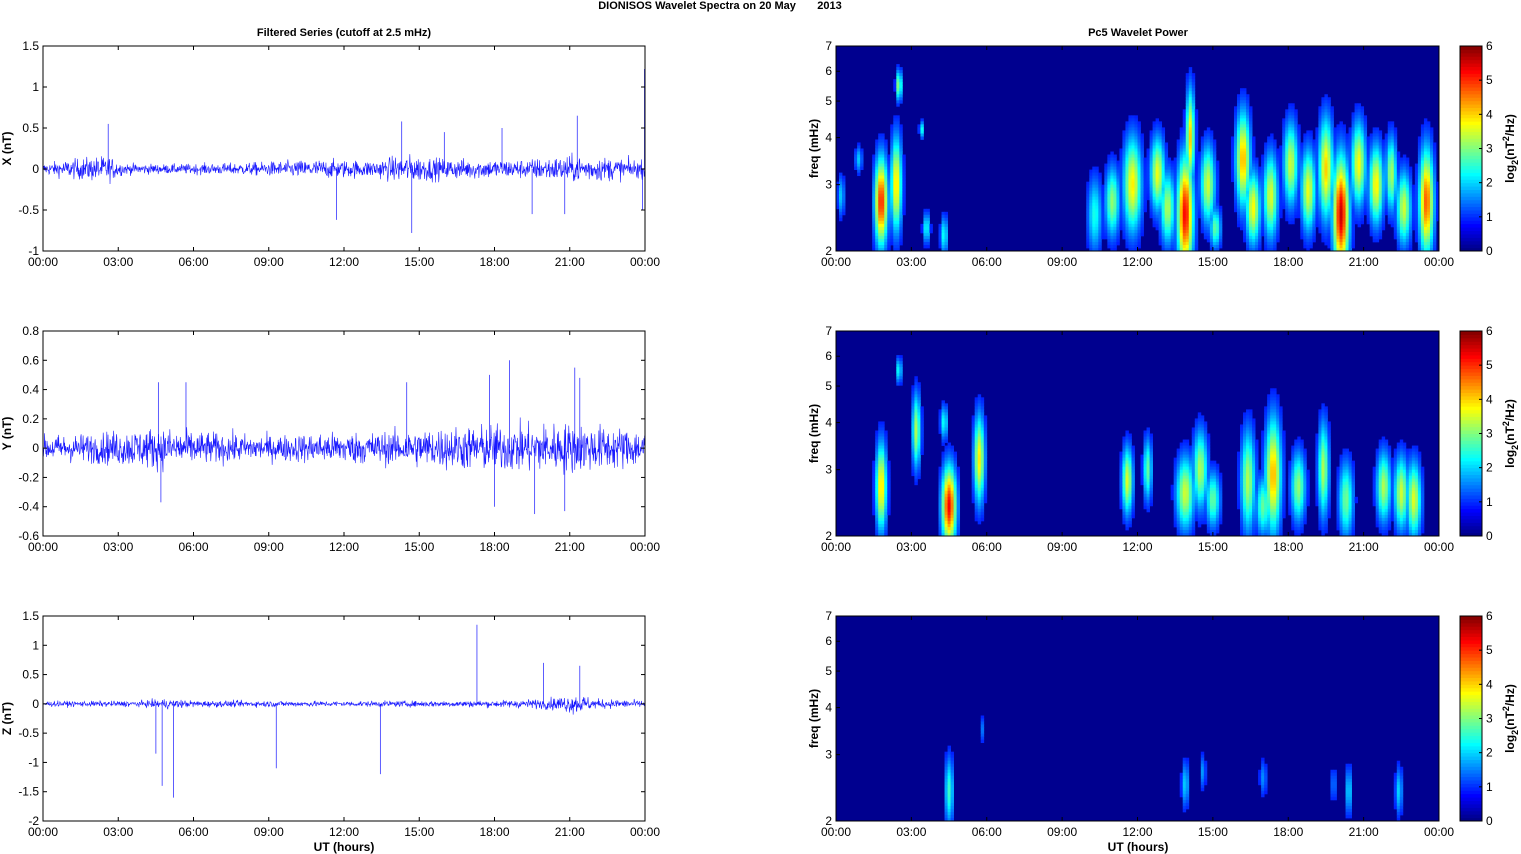  I want to click on y-series-ytick-label: 0.2, so click(30, 419).